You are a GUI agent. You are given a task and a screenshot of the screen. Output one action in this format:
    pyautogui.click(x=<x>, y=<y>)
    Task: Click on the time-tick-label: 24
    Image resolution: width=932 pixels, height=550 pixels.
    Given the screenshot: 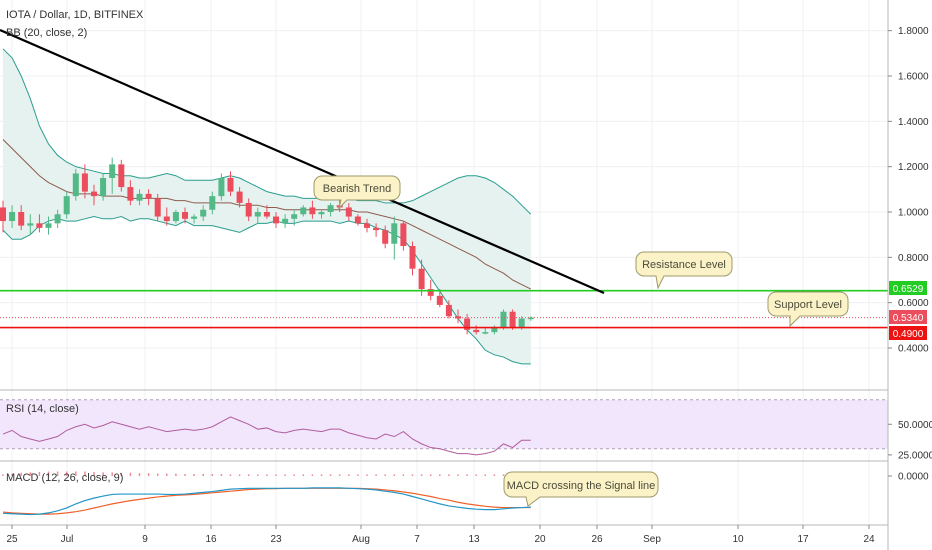 What is the action you would take?
    pyautogui.click(x=869, y=539)
    